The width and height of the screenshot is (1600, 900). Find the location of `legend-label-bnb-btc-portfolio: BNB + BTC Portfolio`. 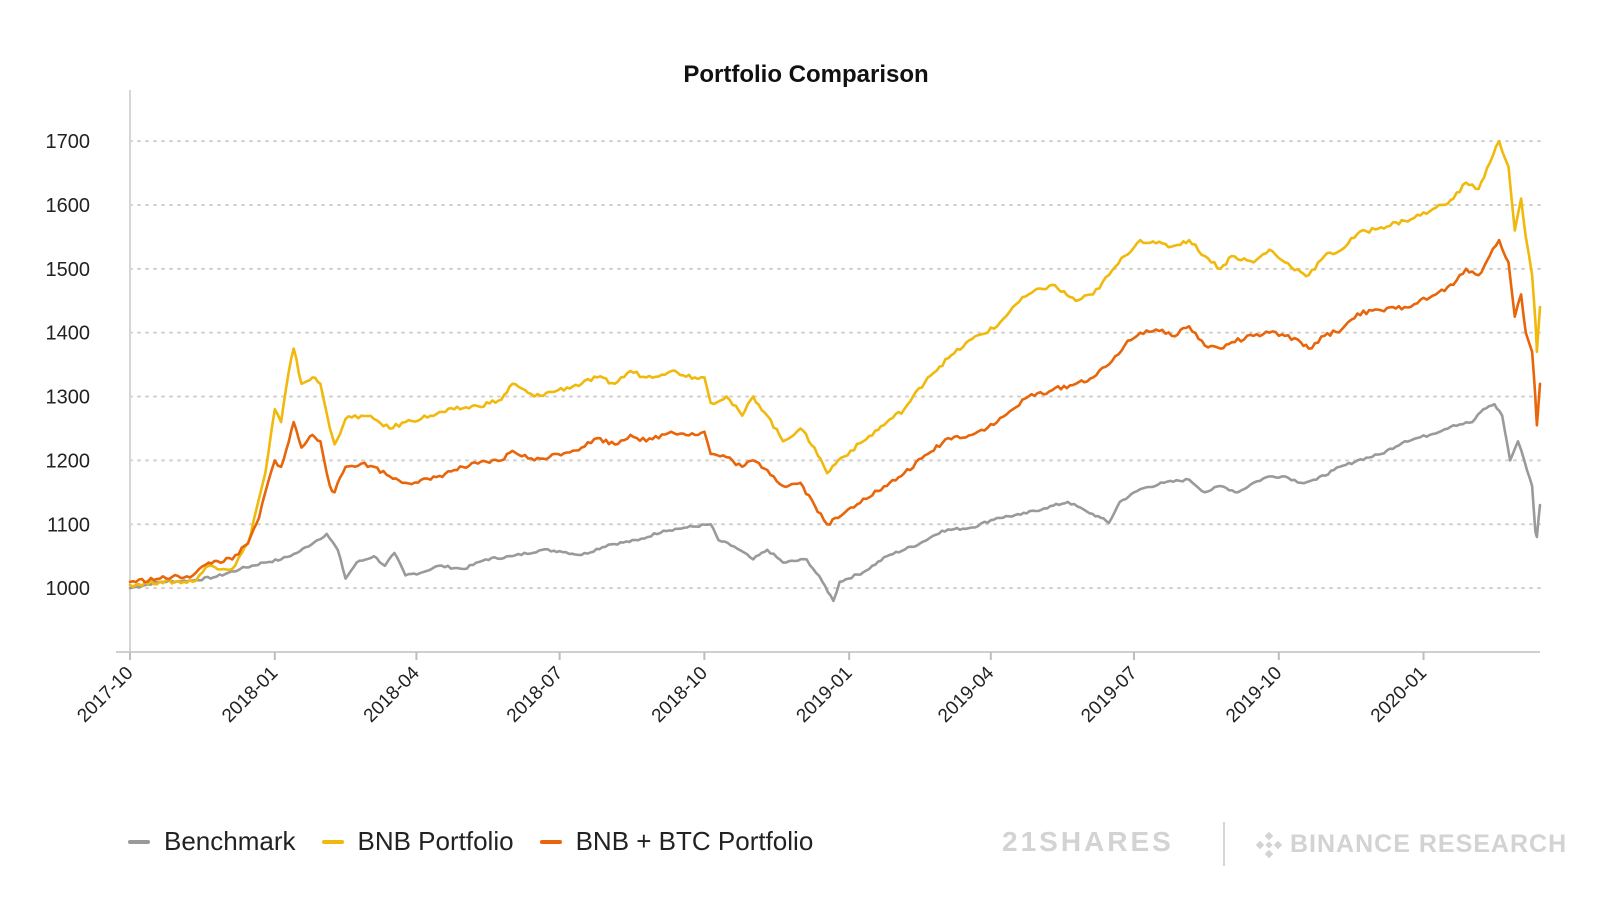

legend-label-bnb-btc-portfolio: BNB + BTC Portfolio is located at coordinates (694, 841).